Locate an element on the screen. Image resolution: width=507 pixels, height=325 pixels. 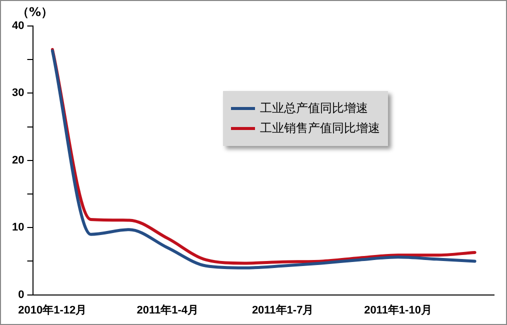
legend-label: 工业总产值同比增速 is located at coordinates (314, 108).